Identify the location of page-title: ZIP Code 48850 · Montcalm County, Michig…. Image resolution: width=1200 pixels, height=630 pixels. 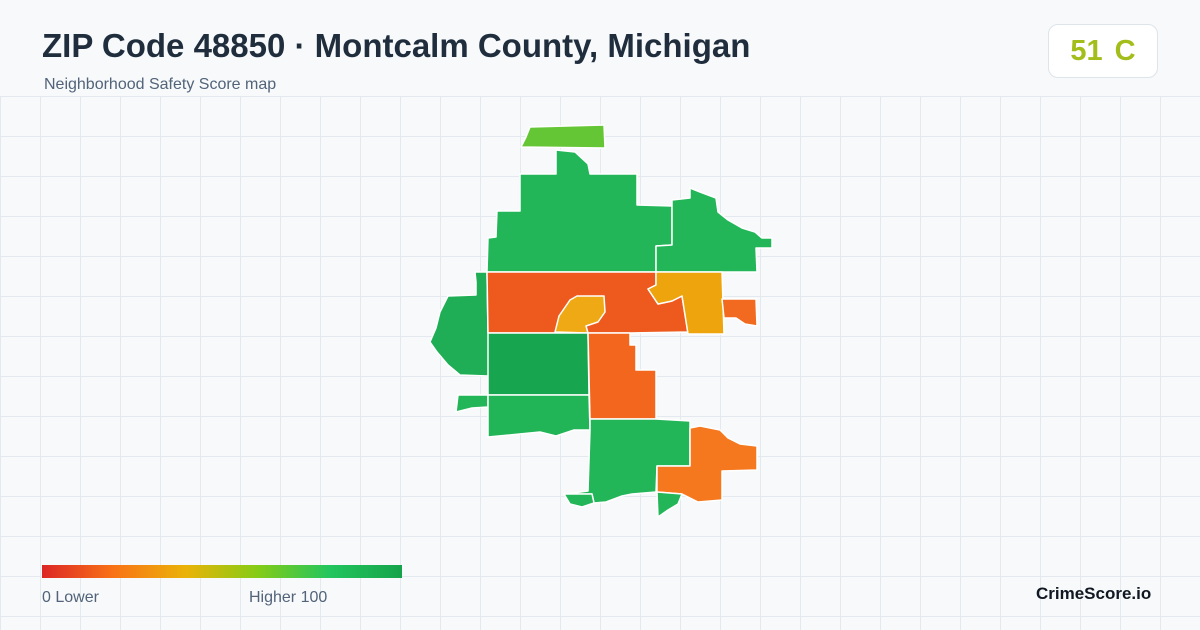
(396, 45).